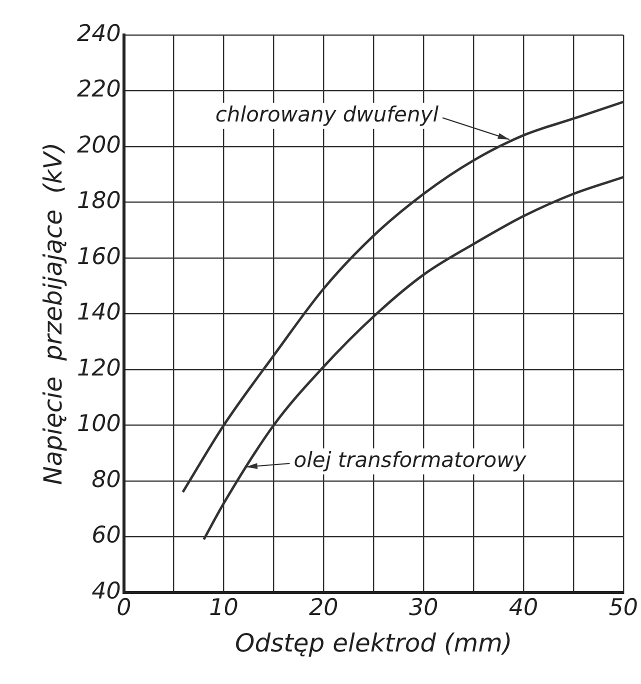 The image size is (641, 684). Describe the element at coordinates (106, 479) in the screenshot. I see `y-tick-label: 80` at that location.